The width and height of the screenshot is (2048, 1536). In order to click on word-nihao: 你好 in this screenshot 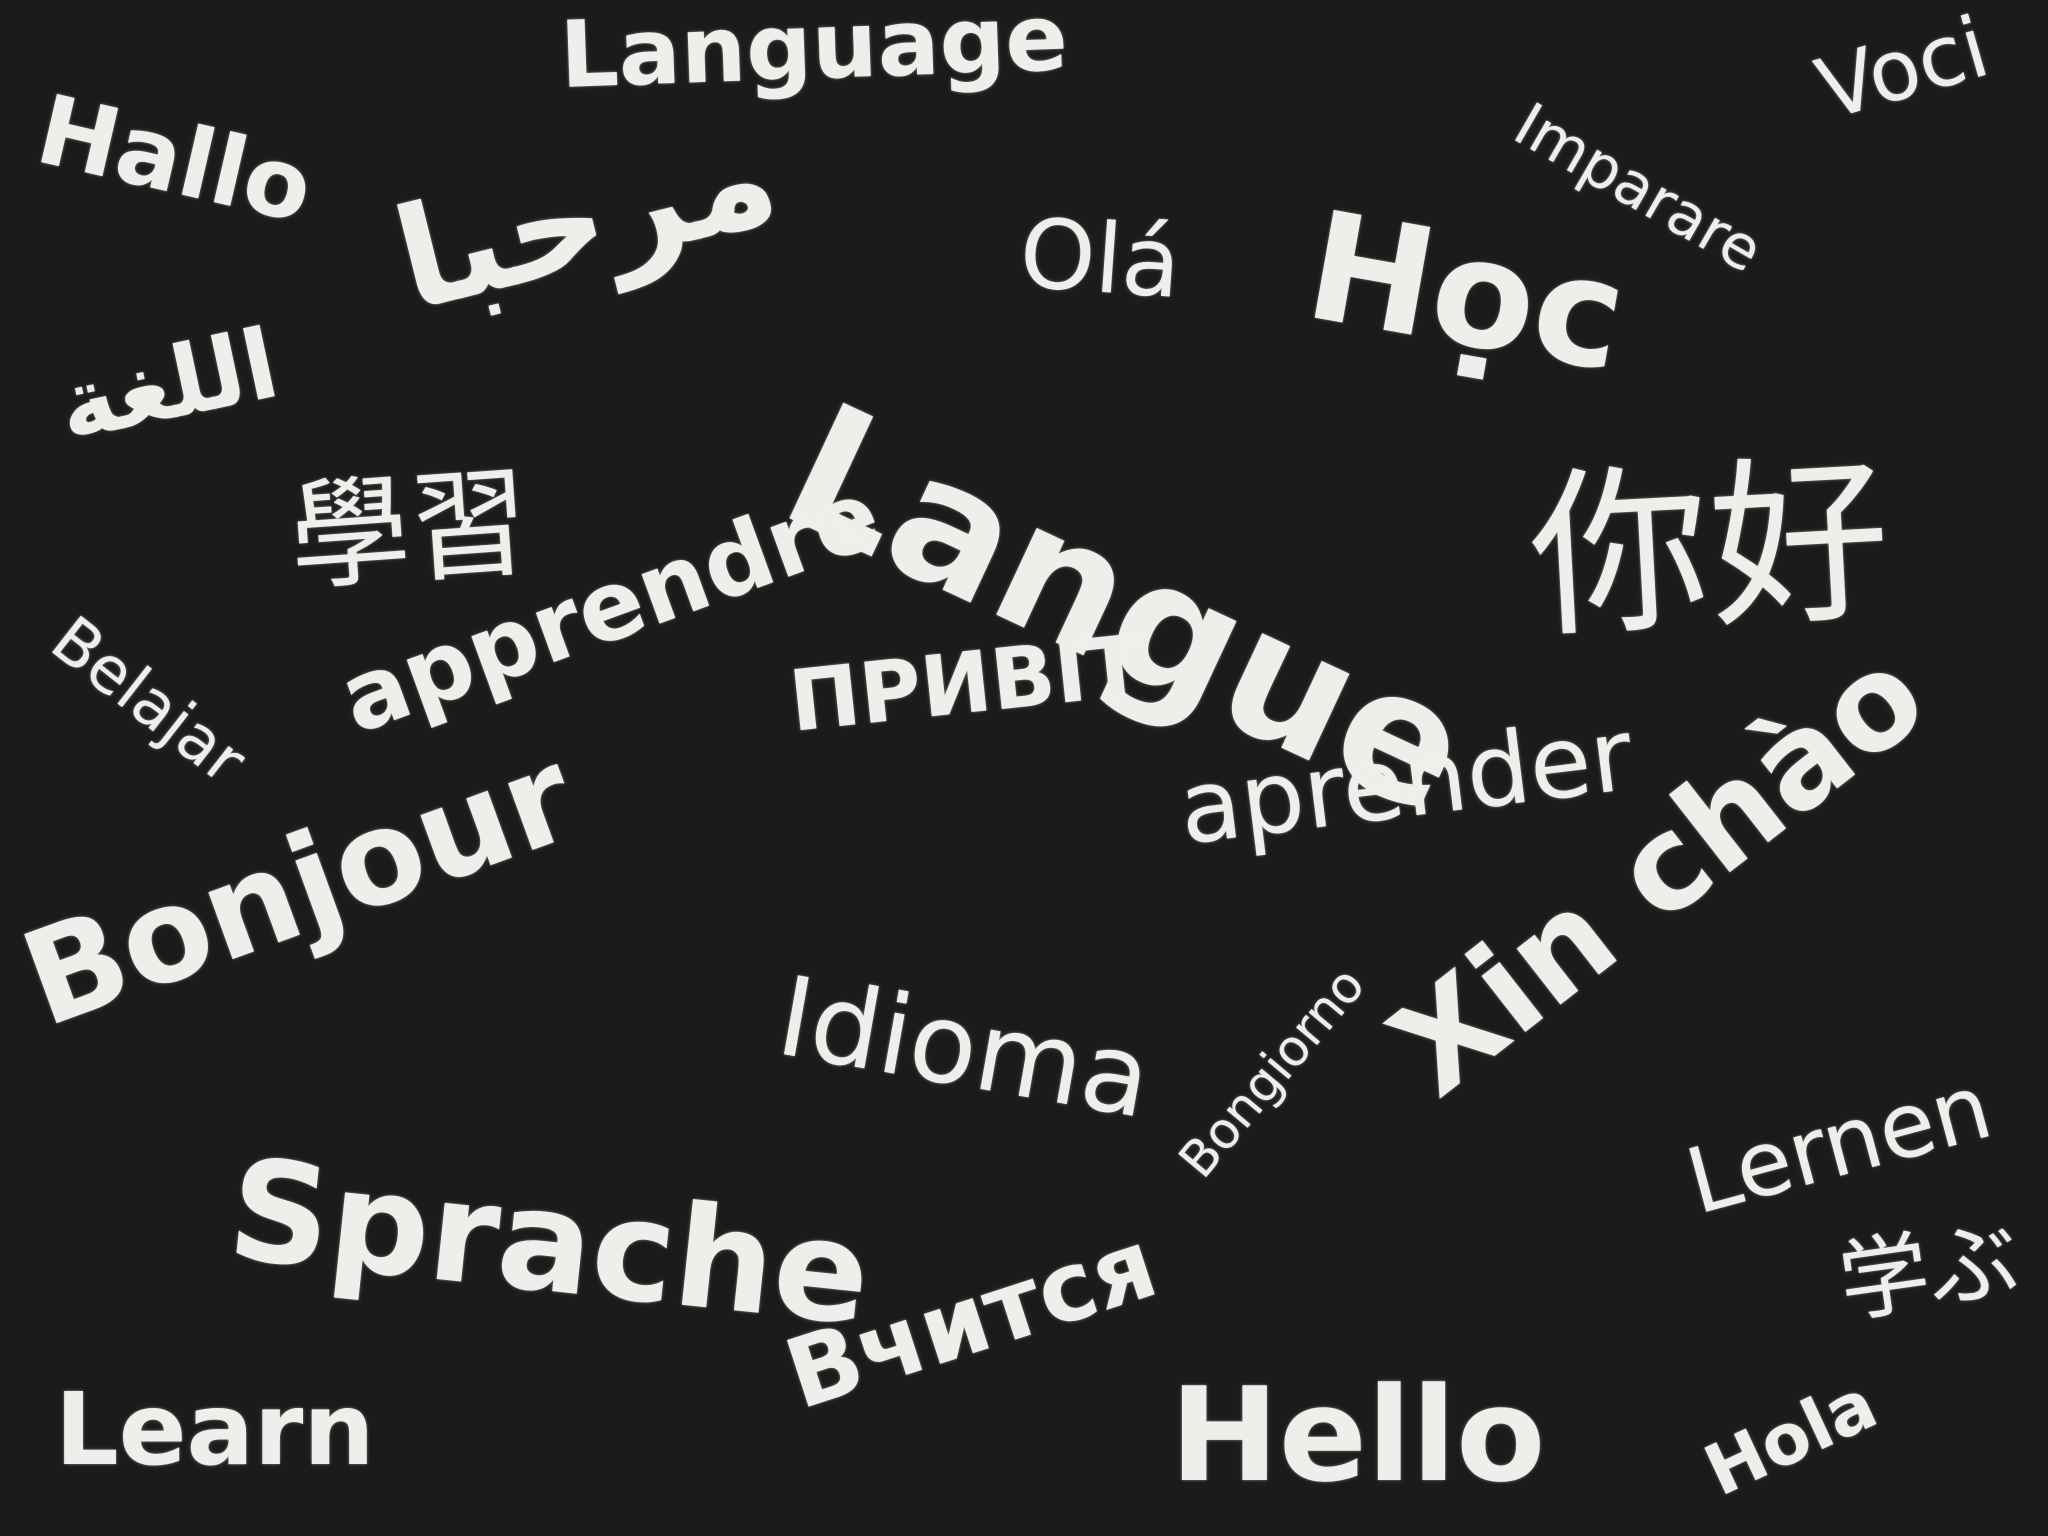, I will do `click(1709, 550)`.